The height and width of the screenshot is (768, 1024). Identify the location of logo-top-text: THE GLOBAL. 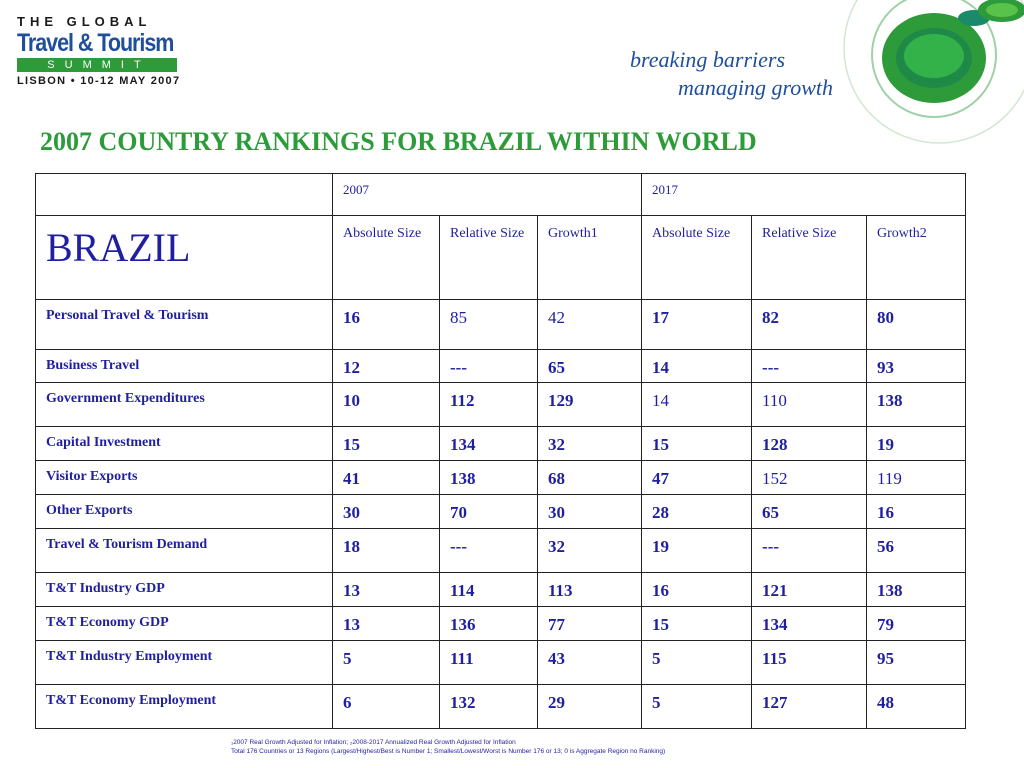
(84, 21).